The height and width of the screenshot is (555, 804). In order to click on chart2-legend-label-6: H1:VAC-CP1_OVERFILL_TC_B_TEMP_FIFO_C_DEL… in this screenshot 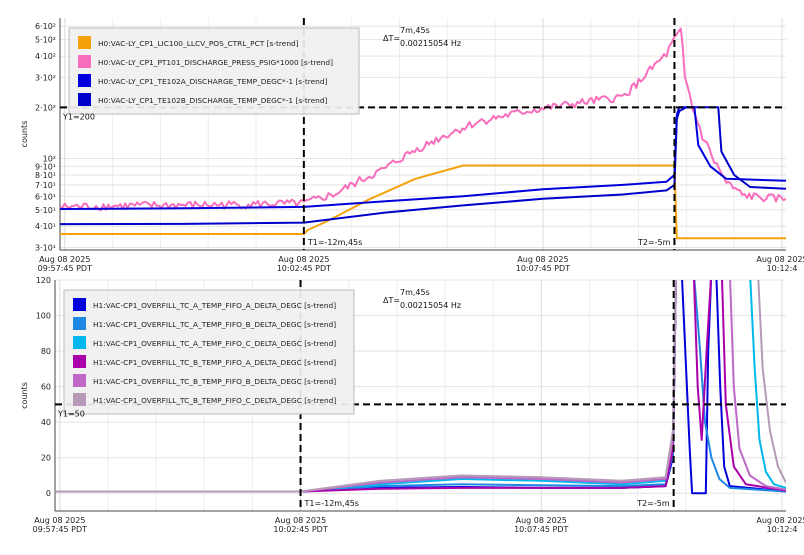, I will do `click(214, 400)`.